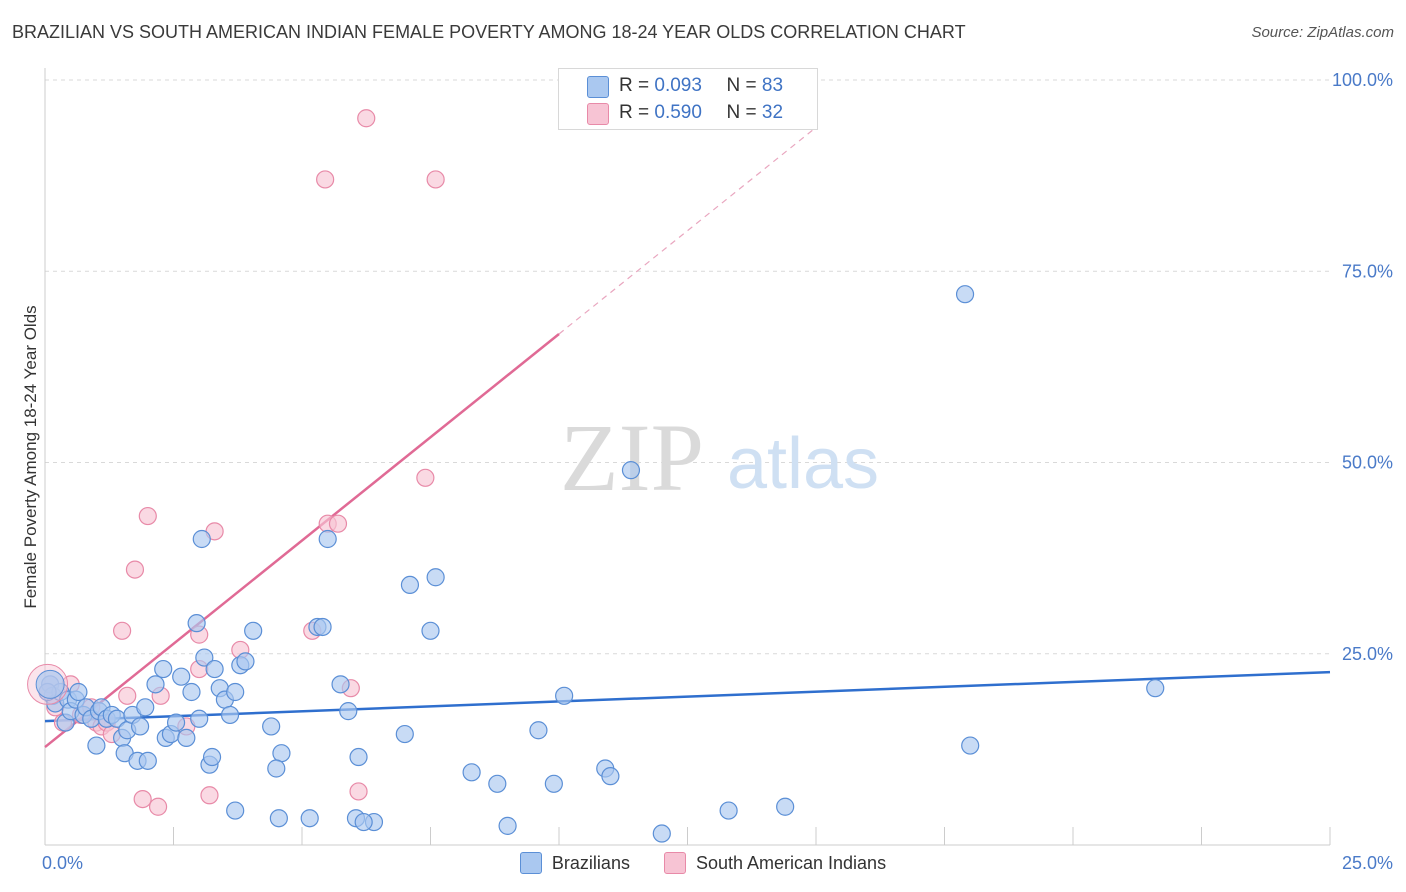 The width and height of the screenshot is (1406, 892). I want to click on cluster-point-brazilians, so click(50, 684).